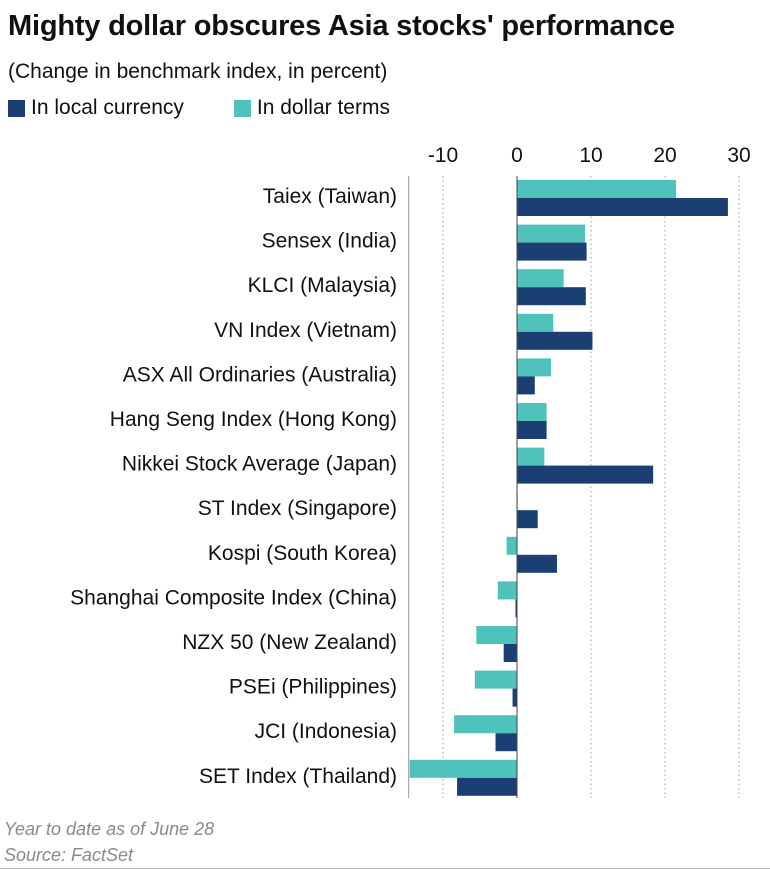 Image resolution: width=770 pixels, height=869 pixels. I want to click on legend-item-dollar: In dollar terms, so click(311, 108).